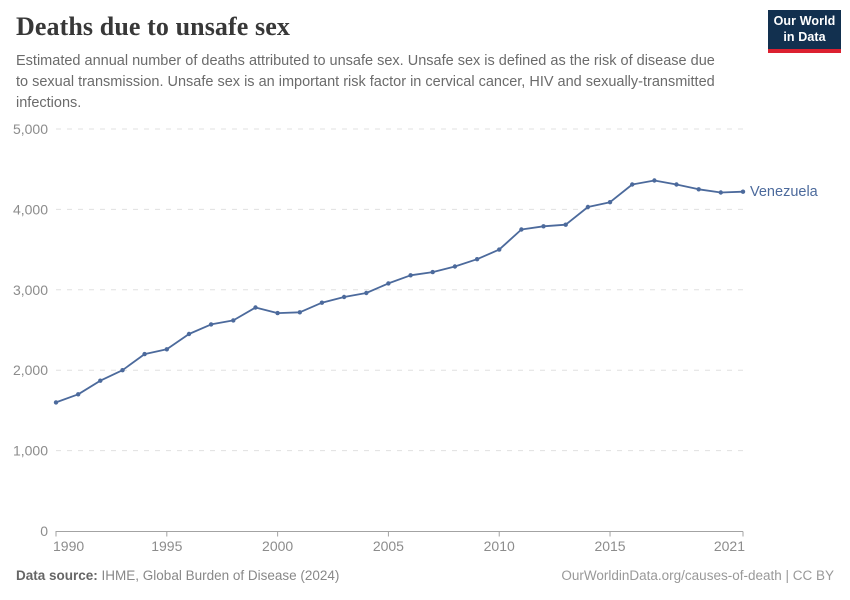  Describe the element at coordinates (499, 546) in the screenshot. I see `x-axis-label: 2010` at that location.